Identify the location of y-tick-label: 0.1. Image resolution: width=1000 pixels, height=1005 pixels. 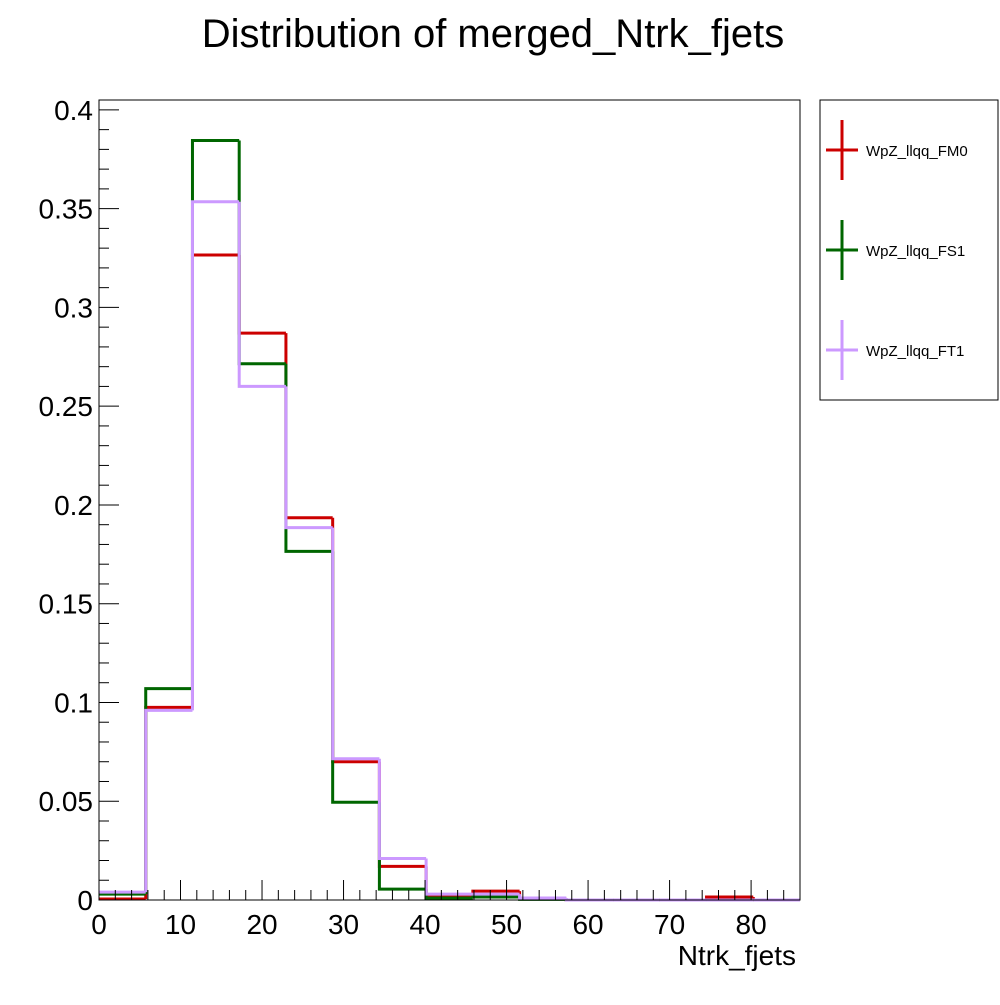
(73, 702).